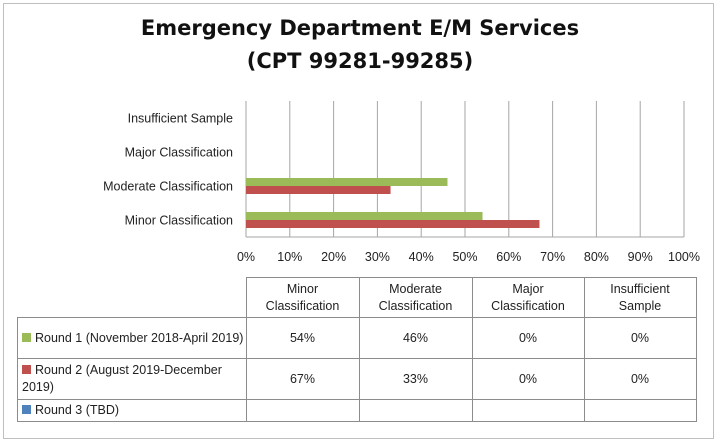 The width and height of the screenshot is (720, 445). Describe the element at coordinates (302, 297) in the screenshot. I see `table-header-minor: Minor Classification` at that location.